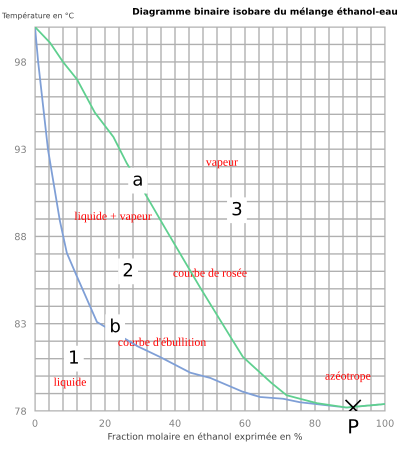 This screenshot has height=449, width=411. Describe the element at coordinates (237, 209) in the screenshot. I see `annotation: 3` at that location.